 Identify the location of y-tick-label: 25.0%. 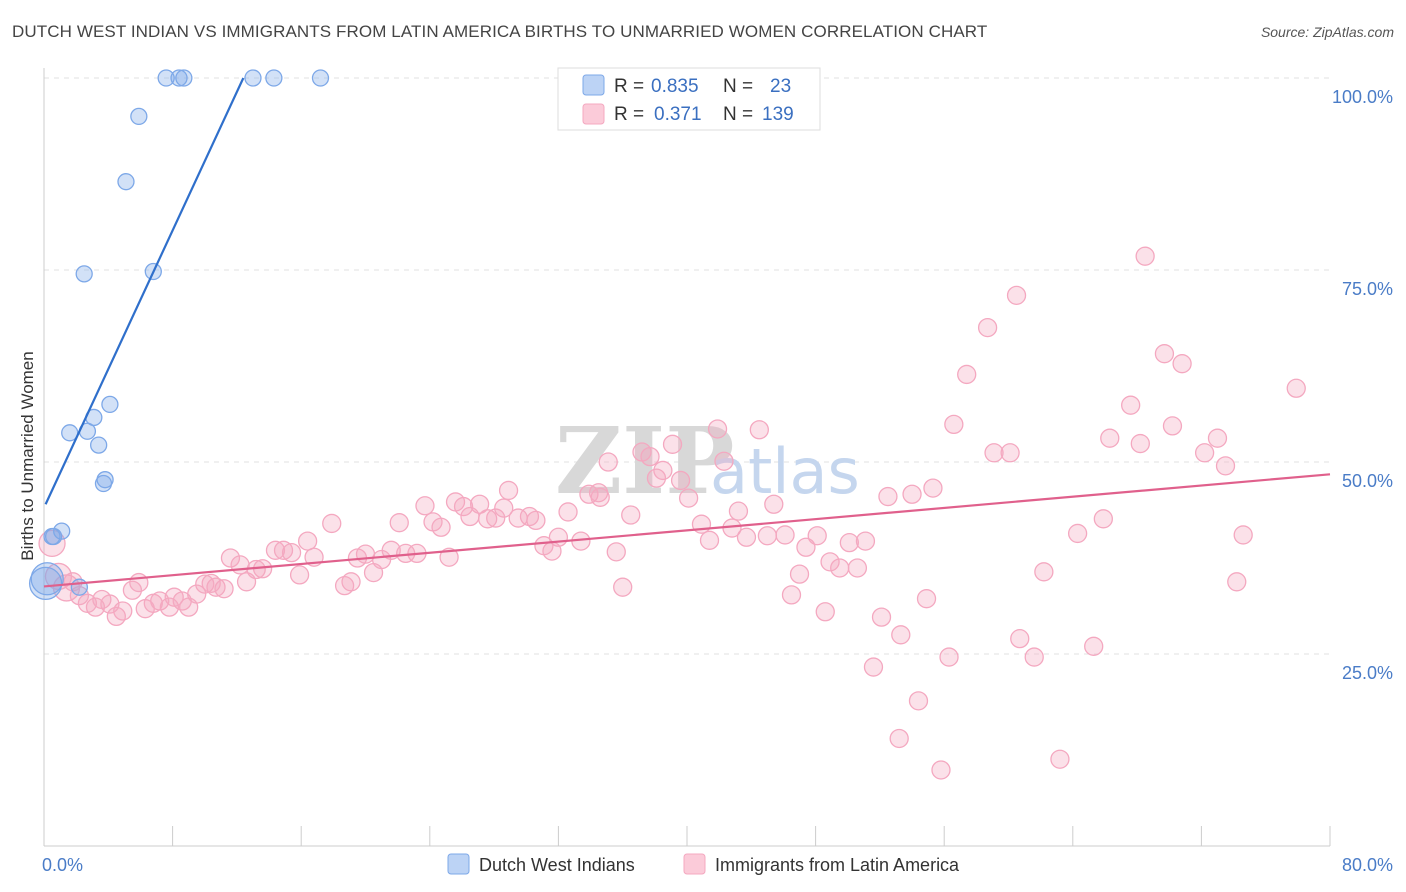
(1367, 673).